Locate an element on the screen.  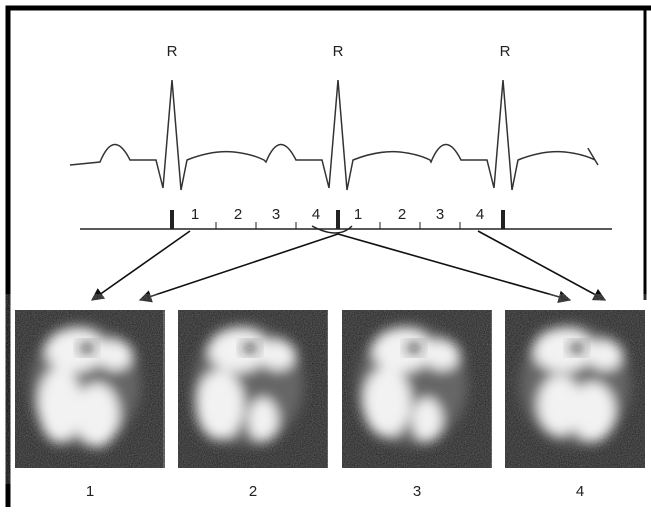
frame-label: 1 is located at coordinates (90, 491).